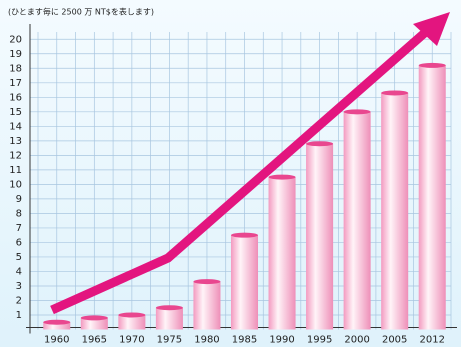 This screenshot has width=461, height=347. Describe the element at coordinates (56, 340) in the screenshot. I see `x-tick-label: 1960` at that location.